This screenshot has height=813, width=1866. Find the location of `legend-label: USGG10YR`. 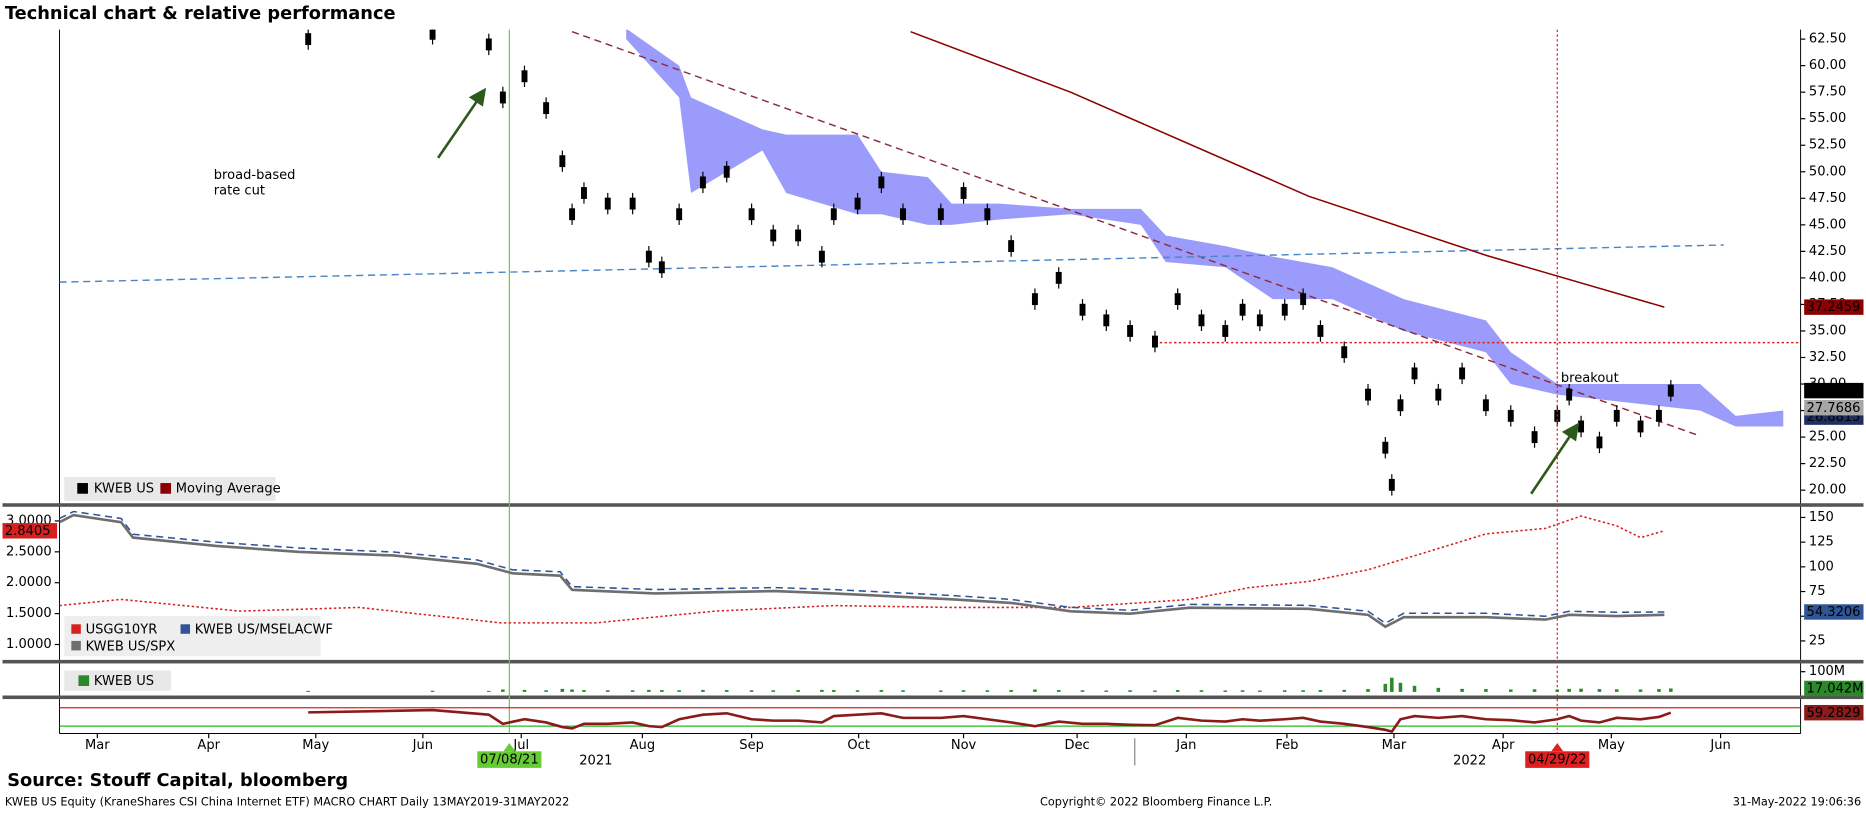

legend-label: USGG10YR is located at coordinates (122, 630).